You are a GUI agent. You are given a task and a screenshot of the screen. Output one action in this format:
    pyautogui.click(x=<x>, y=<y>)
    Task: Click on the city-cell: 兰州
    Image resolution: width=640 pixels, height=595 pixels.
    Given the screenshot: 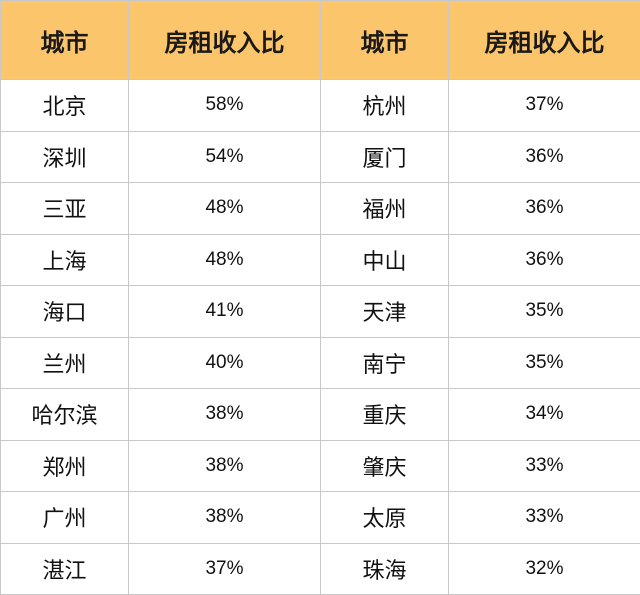 What is the action you would take?
    pyautogui.click(x=65, y=363)
    